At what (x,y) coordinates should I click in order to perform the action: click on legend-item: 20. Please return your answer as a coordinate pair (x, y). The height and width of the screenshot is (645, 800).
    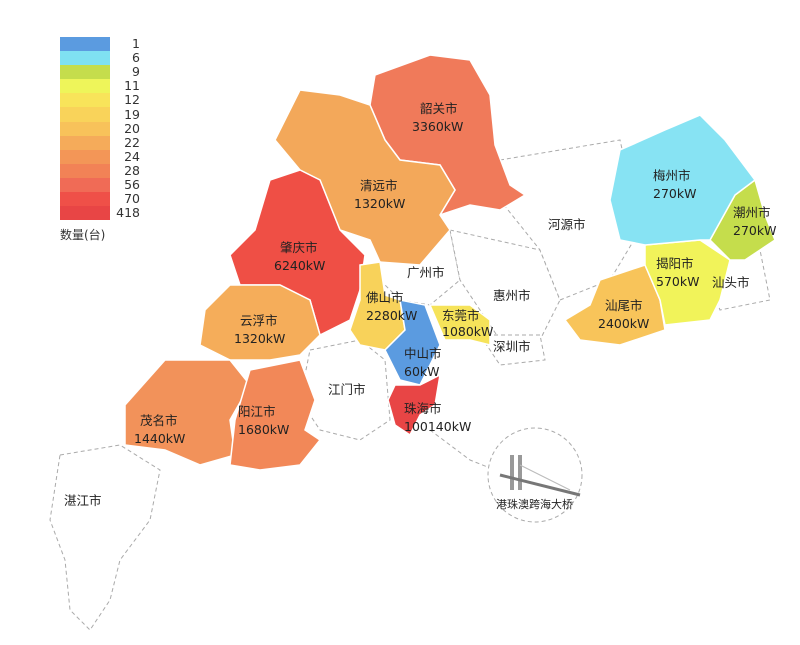
    Looking at the image, I should click on (100, 128).